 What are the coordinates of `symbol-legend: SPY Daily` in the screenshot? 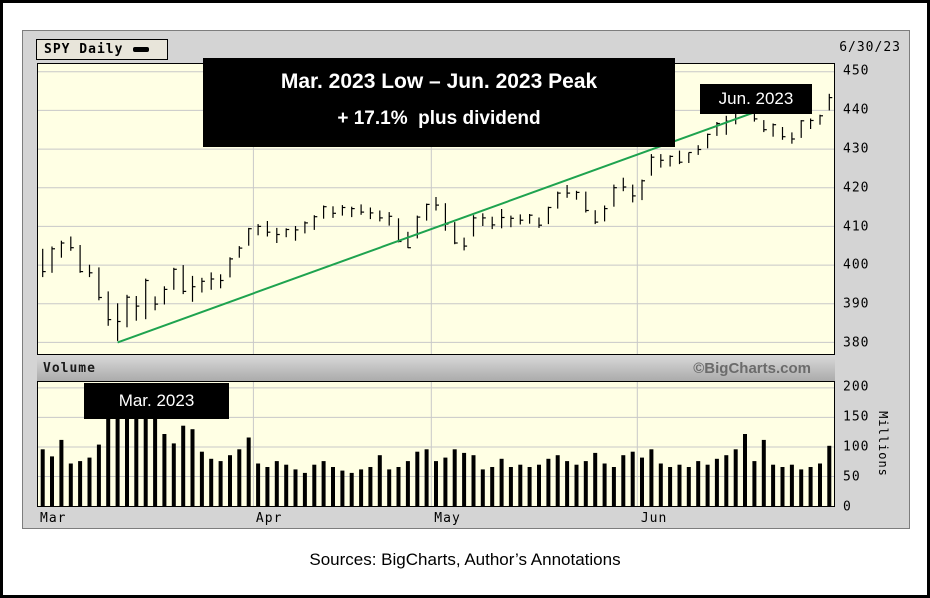 It's located at (102, 49).